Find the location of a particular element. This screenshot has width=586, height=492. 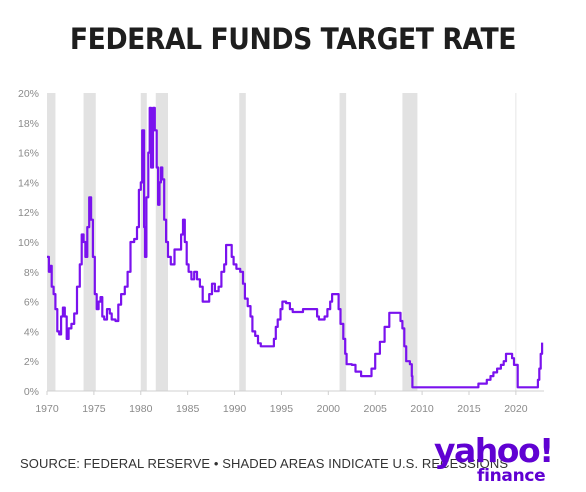

y-tick-label: 16% is located at coordinates (28, 154).